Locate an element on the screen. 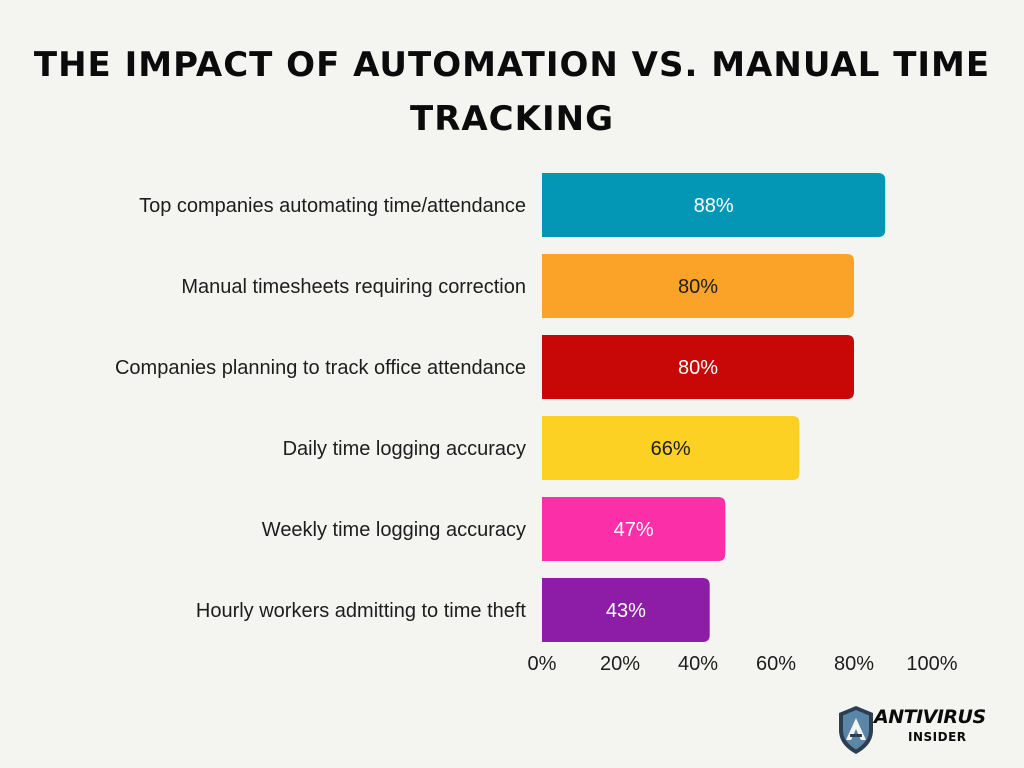 Image resolution: width=1024 pixels, height=768 pixels. value-label-2: 80% is located at coordinates (698, 287).